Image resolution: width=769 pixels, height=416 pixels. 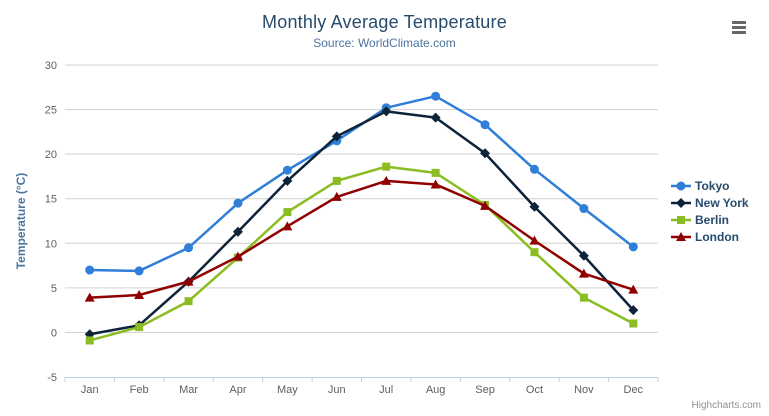 What do you see at coordinates (485, 125) in the screenshot?
I see `data-point-tokyo-sep` at bounding box center [485, 125].